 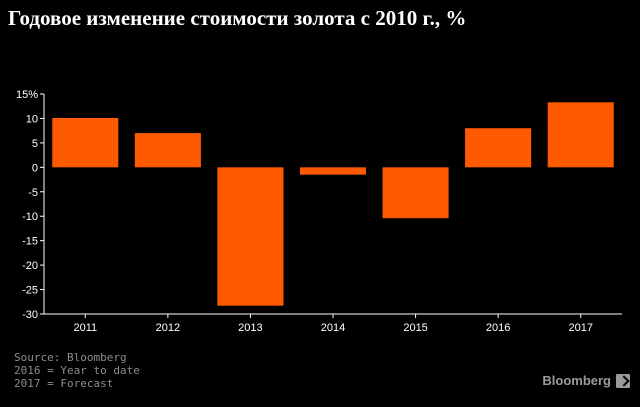 What do you see at coordinates (167, 150) in the screenshot?
I see `bar-2012` at bounding box center [167, 150].